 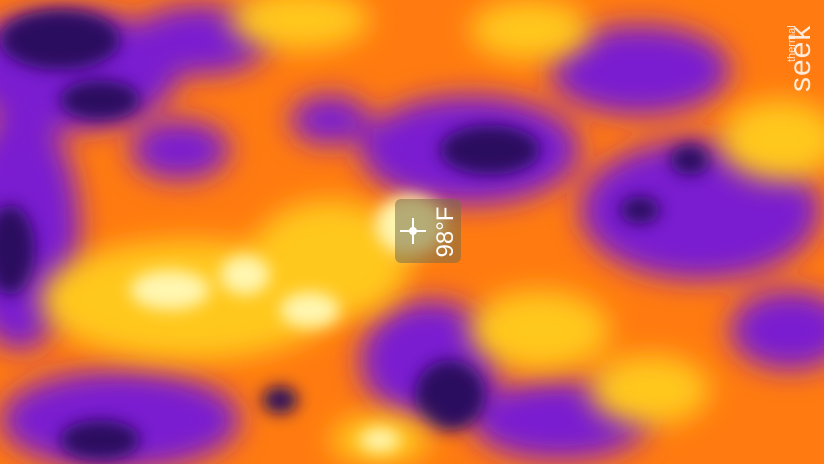 I want to click on seek-thermal-logo: seek thermal, so click(x=793, y=58).